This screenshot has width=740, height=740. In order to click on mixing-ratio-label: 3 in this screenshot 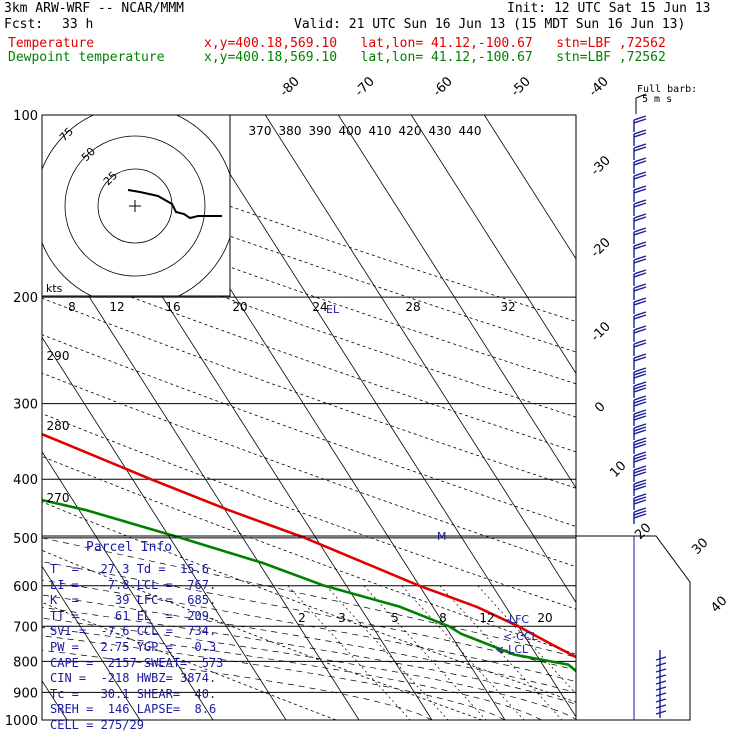, I will do `click(342, 618)`.